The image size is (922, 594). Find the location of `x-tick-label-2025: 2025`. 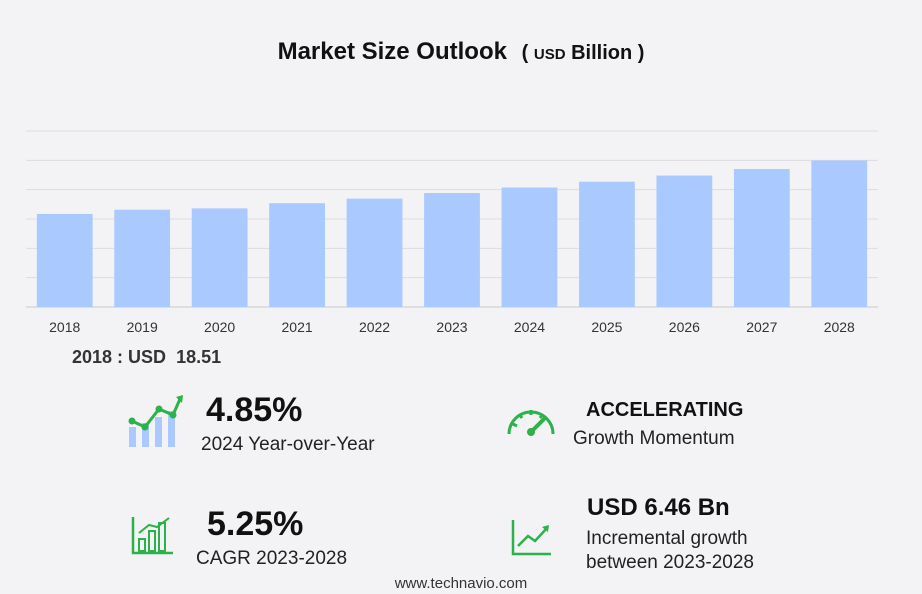

x-tick-label-2025: 2025 is located at coordinates (606, 327).